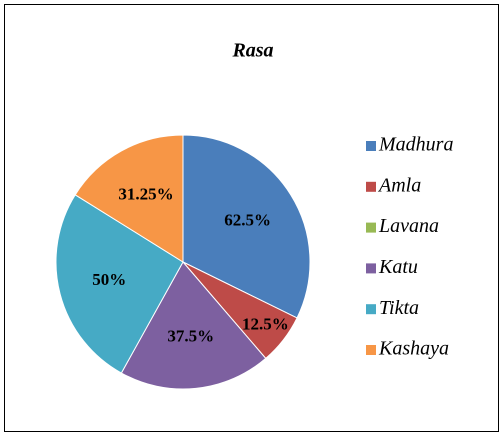 This screenshot has width=503, height=436. What do you see at coordinates (408, 226) in the screenshot?
I see `legend-label: Lavana` at bounding box center [408, 226].